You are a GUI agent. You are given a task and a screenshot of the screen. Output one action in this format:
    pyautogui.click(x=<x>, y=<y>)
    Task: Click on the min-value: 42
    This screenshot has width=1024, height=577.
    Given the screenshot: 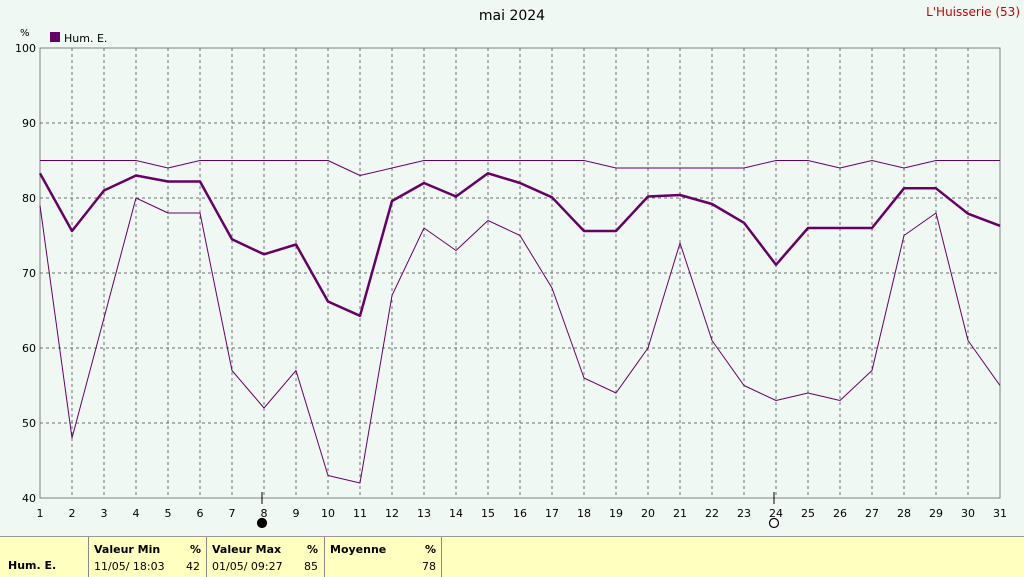 What is the action you would take?
    pyautogui.click(x=193, y=566)
    